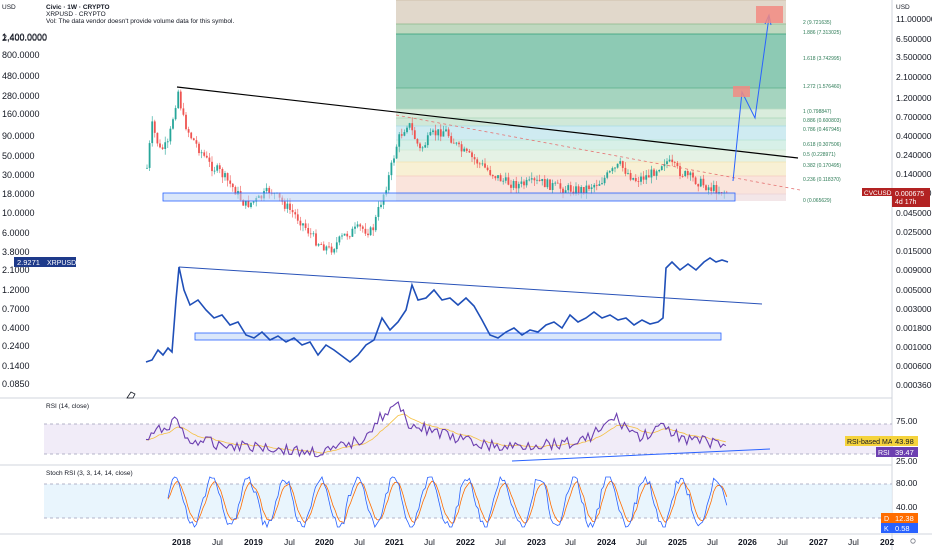  I want to click on support-box-cvc, so click(449, 197).